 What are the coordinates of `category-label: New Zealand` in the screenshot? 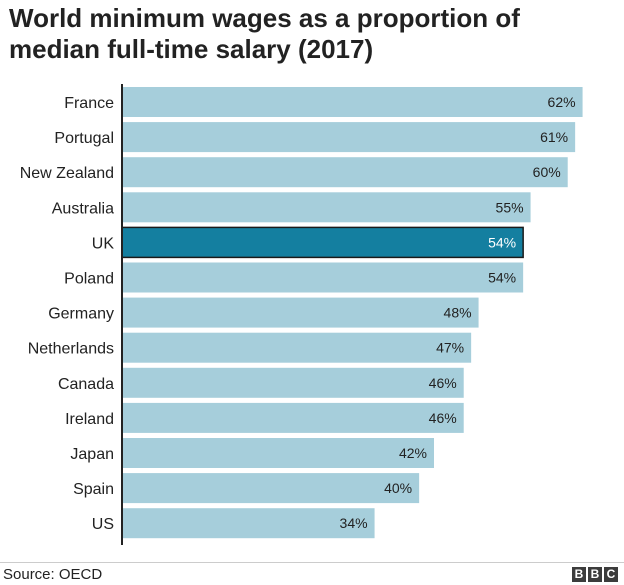 It's located at (67, 173).